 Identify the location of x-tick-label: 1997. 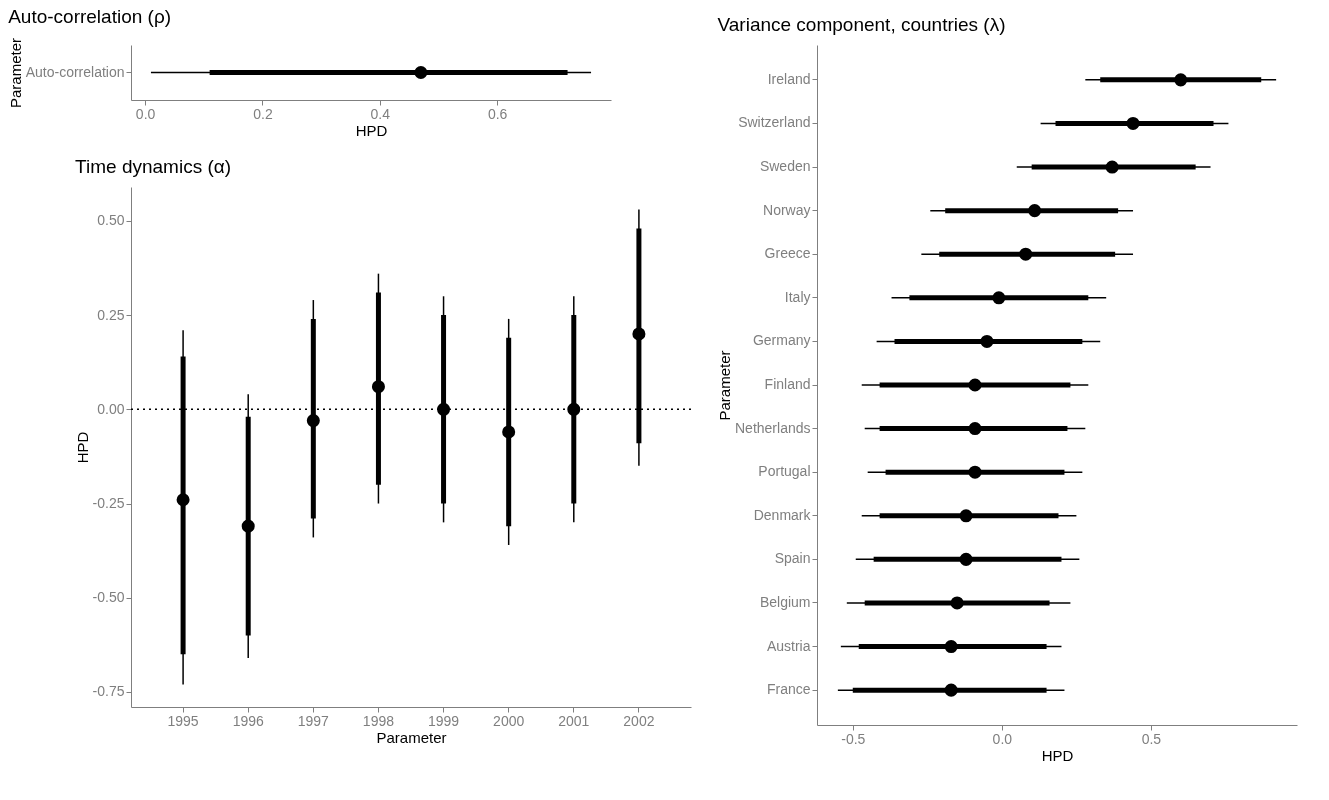
(313, 720).